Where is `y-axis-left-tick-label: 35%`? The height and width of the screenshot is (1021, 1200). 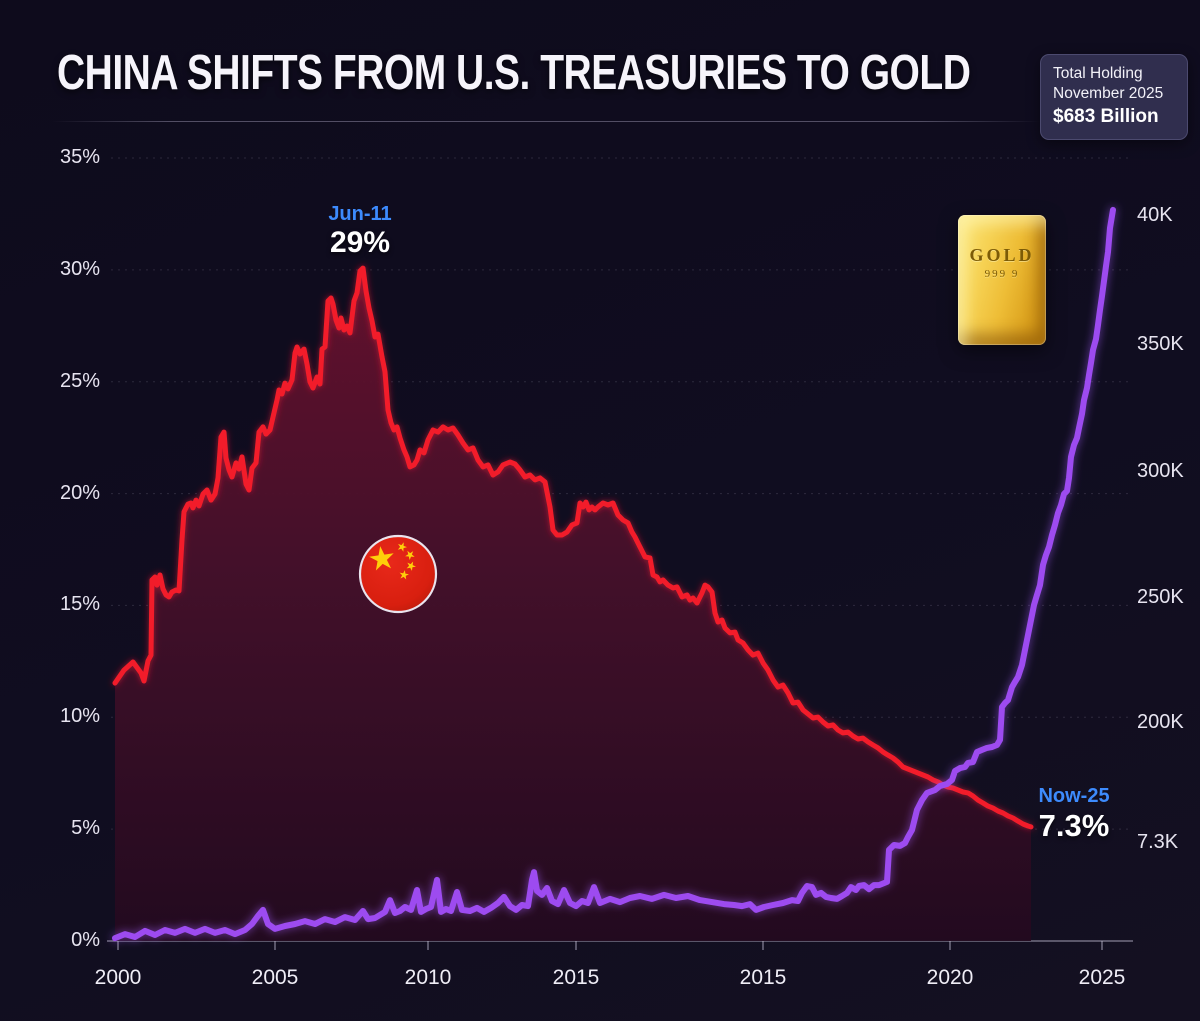
y-axis-left-tick-label: 35% is located at coordinates (79, 157).